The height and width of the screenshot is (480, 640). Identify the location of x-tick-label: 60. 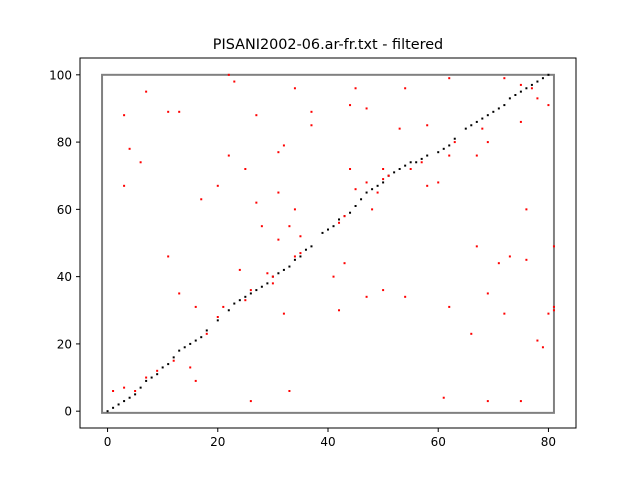
(438, 442).